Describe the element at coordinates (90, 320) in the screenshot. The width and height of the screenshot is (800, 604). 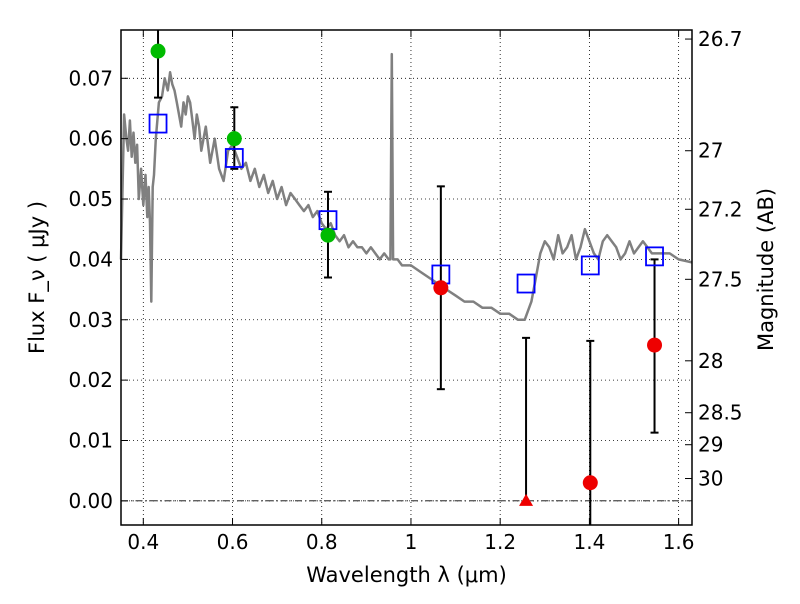
I see `y-tick-label: 0.03` at that location.